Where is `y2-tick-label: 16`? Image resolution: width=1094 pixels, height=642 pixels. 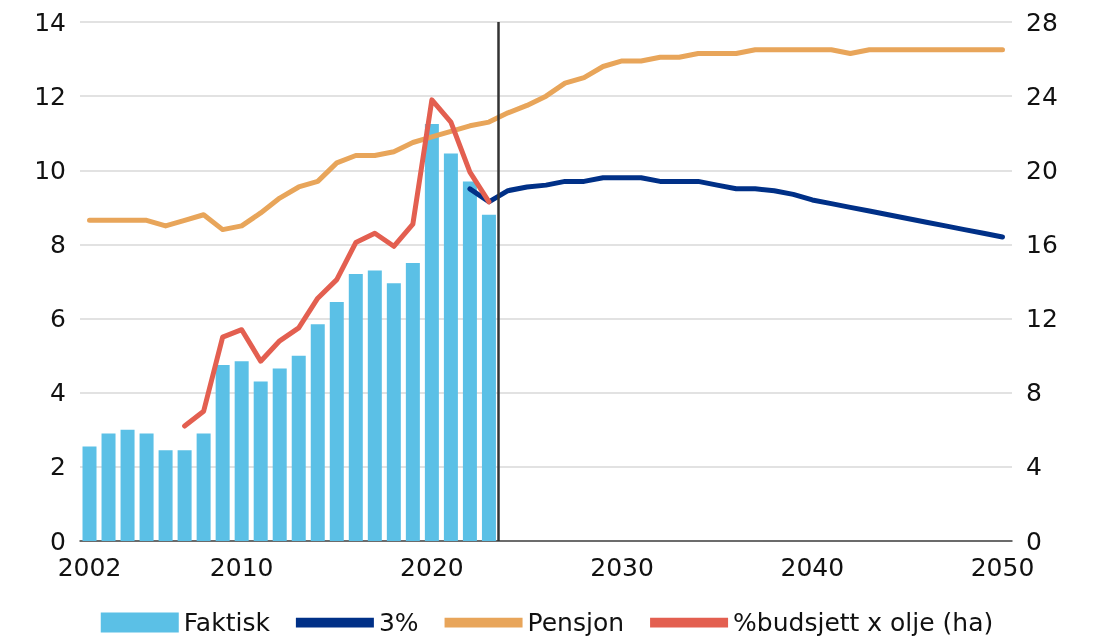 y2-tick-label: 16 is located at coordinates (1042, 244).